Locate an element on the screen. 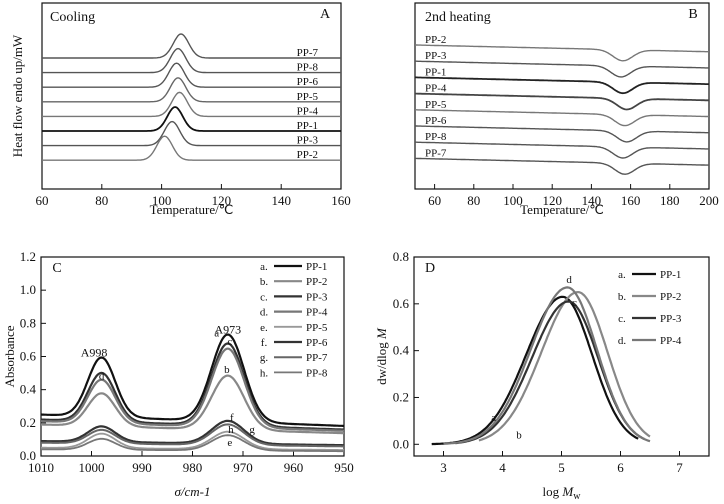 This screenshot has width=724, height=504. panel-d-y-label: dw/dlog M is located at coordinates (381, 356).